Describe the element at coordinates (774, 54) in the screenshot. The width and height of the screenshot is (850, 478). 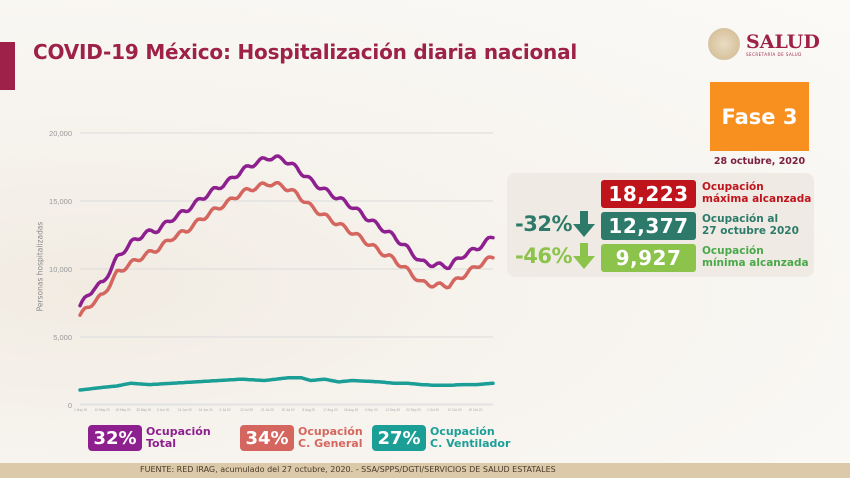
I see `logo-subtitle: SECRETARÍA DE SALUD` at that location.